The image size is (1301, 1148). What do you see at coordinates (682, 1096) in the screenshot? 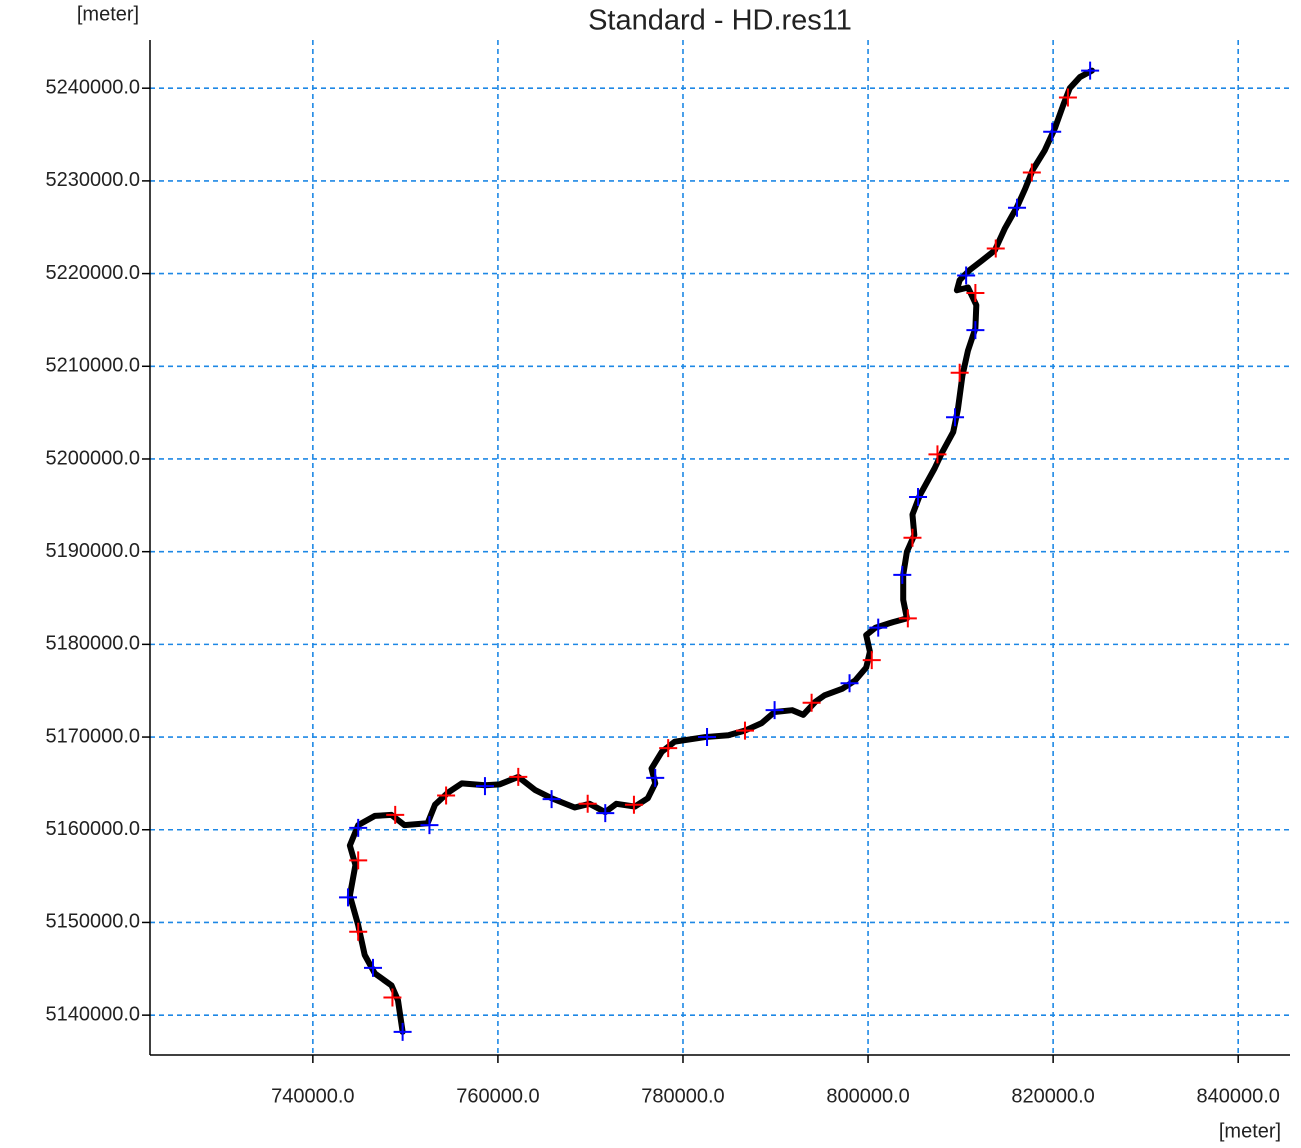
I see `x-tick-label: 780000.0` at bounding box center [682, 1096].